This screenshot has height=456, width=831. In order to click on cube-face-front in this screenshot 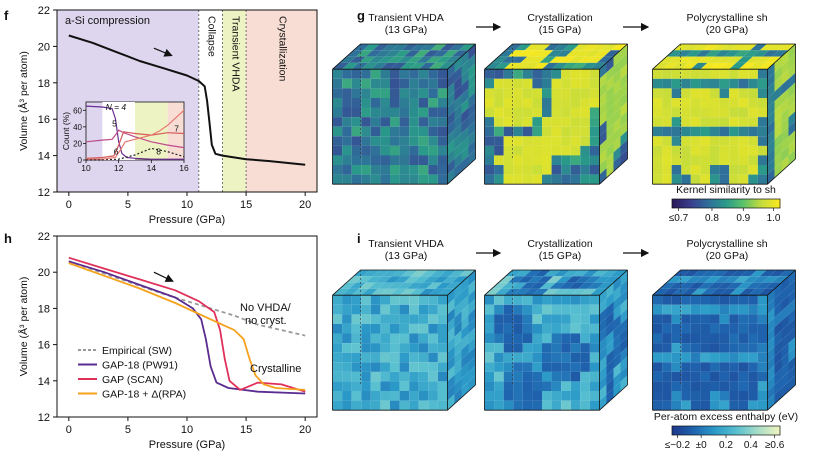, I will do `click(542, 353)`.